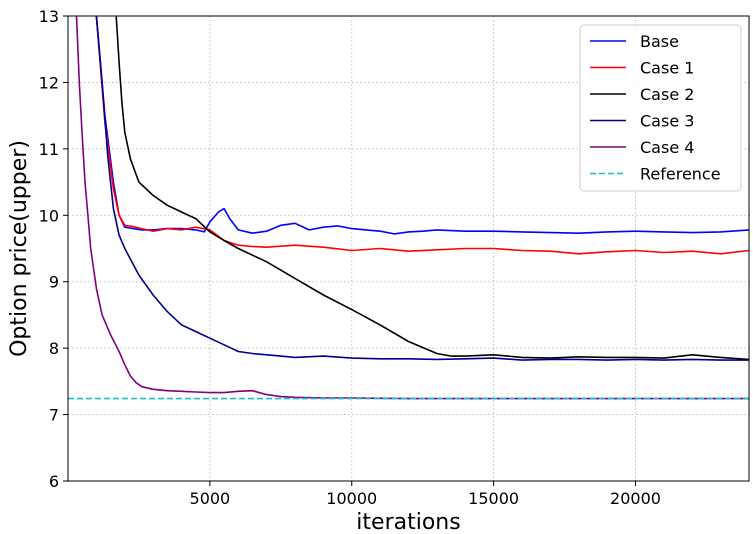 The image size is (753, 534). I want to click on legend: Base Case 1 Case 2 Case 3 Case 4 Reference, so click(660, 108).